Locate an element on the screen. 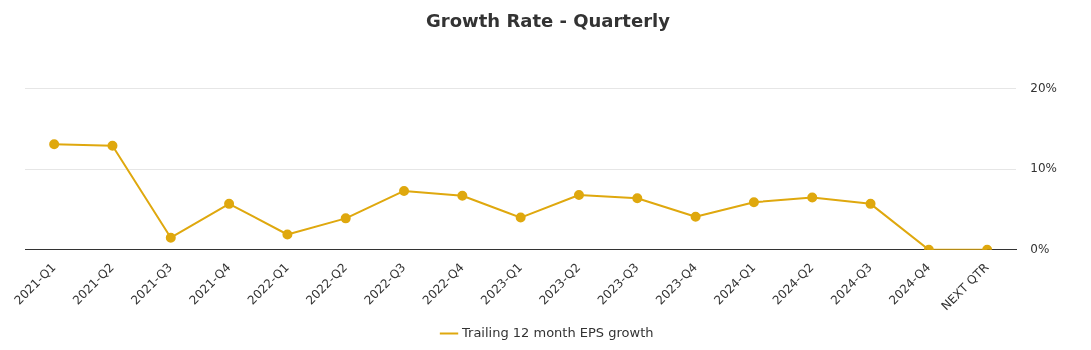  y-tick-label: 10% is located at coordinates (1043, 168).